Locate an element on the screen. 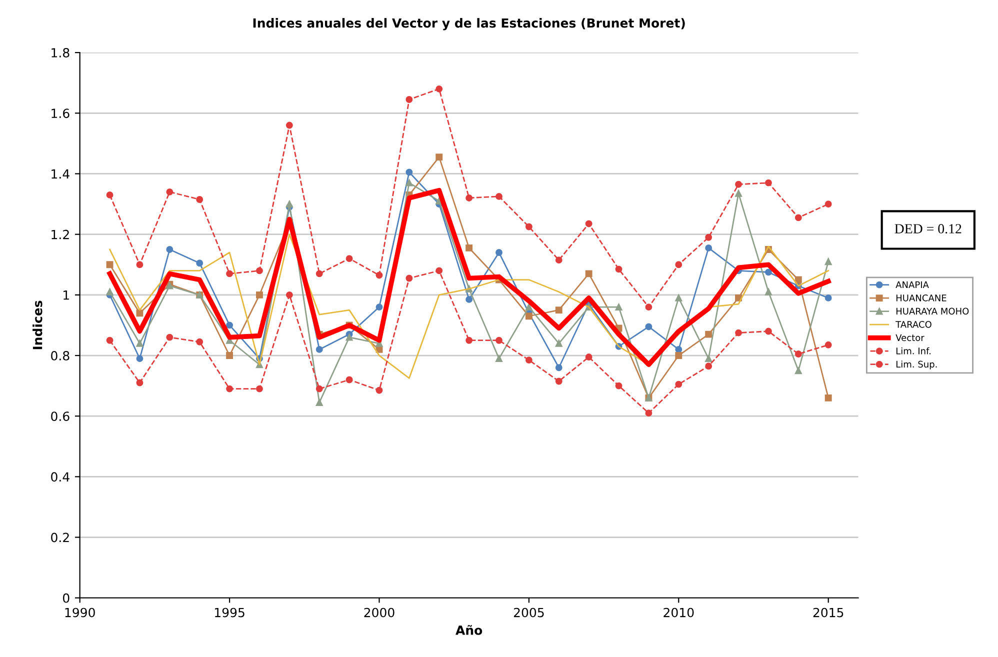 The image size is (998, 657). legend-label: HUANCANE is located at coordinates (921, 298).